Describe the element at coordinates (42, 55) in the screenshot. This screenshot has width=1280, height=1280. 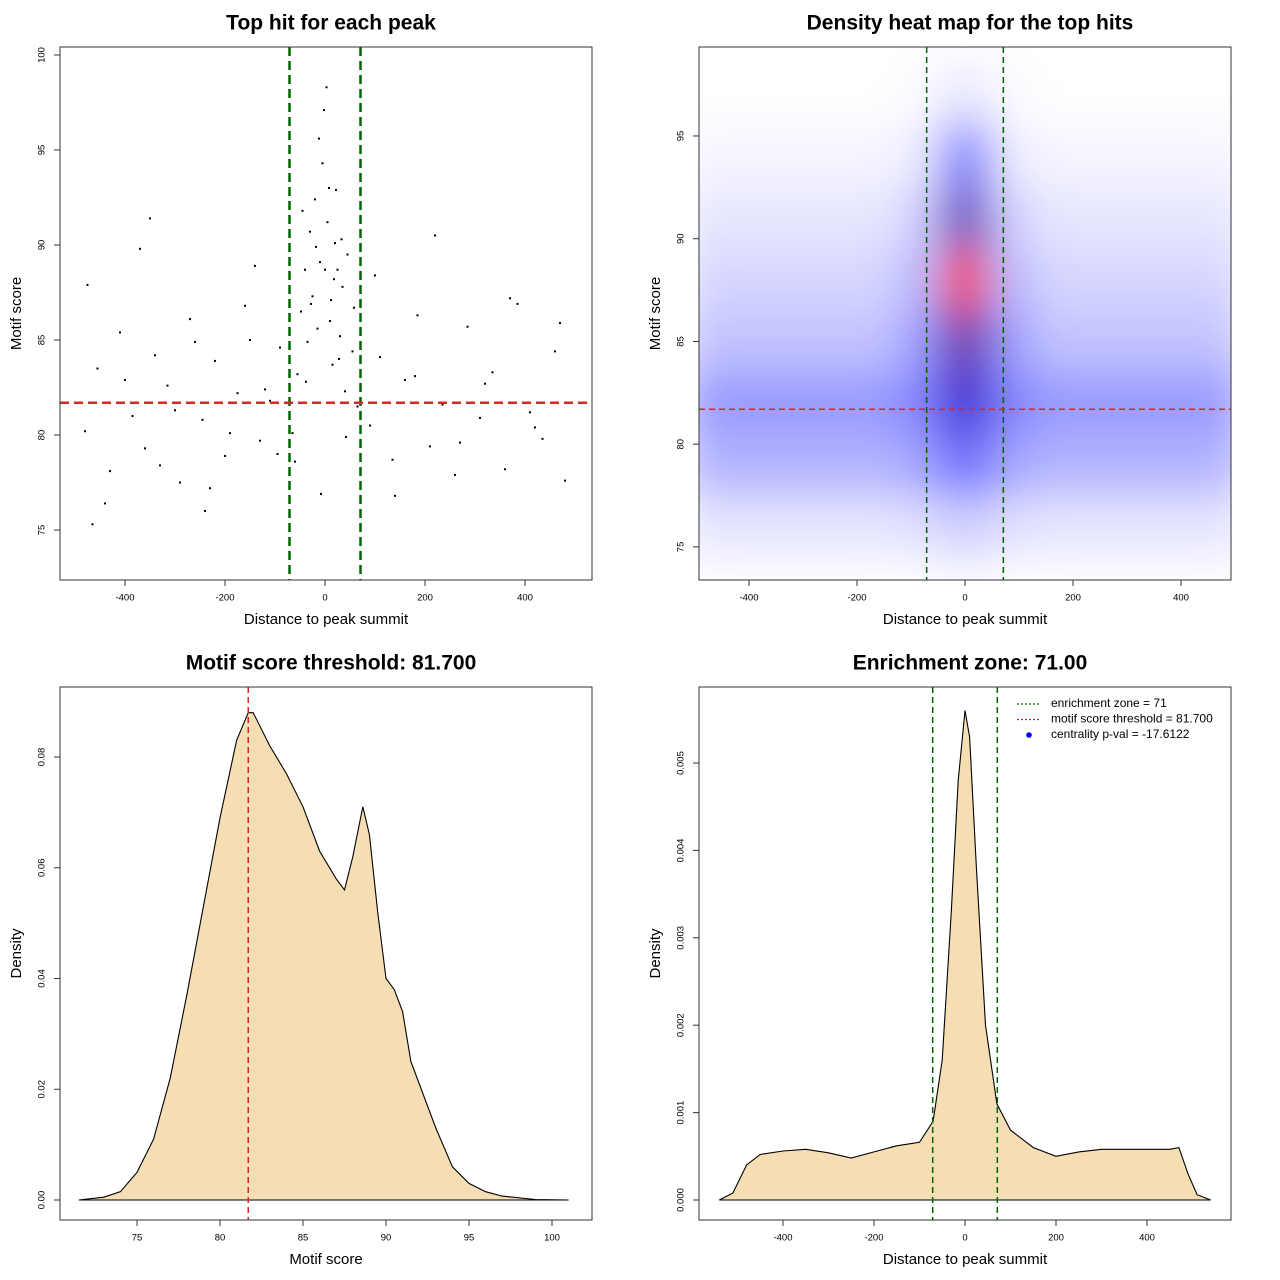
I see `y-tick-label: 100` at that location.